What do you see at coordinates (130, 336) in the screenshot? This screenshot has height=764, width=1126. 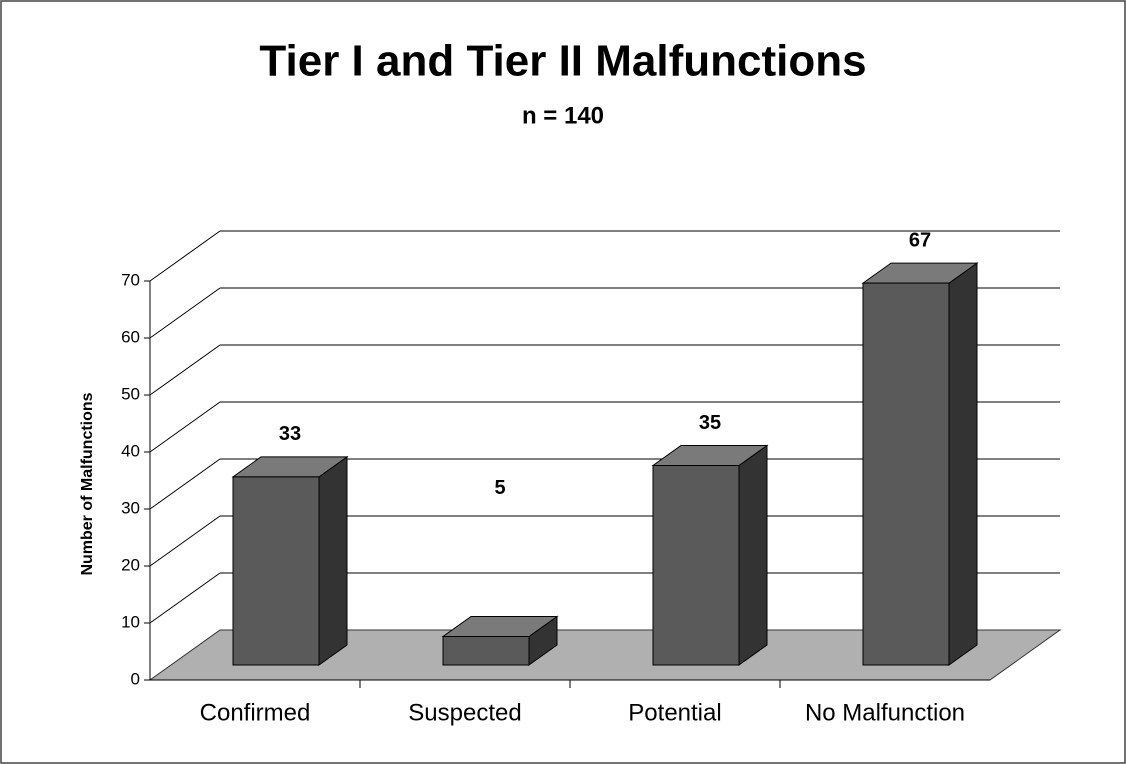 I see `y-tick-label: 60` at bounding box center [130, 336].